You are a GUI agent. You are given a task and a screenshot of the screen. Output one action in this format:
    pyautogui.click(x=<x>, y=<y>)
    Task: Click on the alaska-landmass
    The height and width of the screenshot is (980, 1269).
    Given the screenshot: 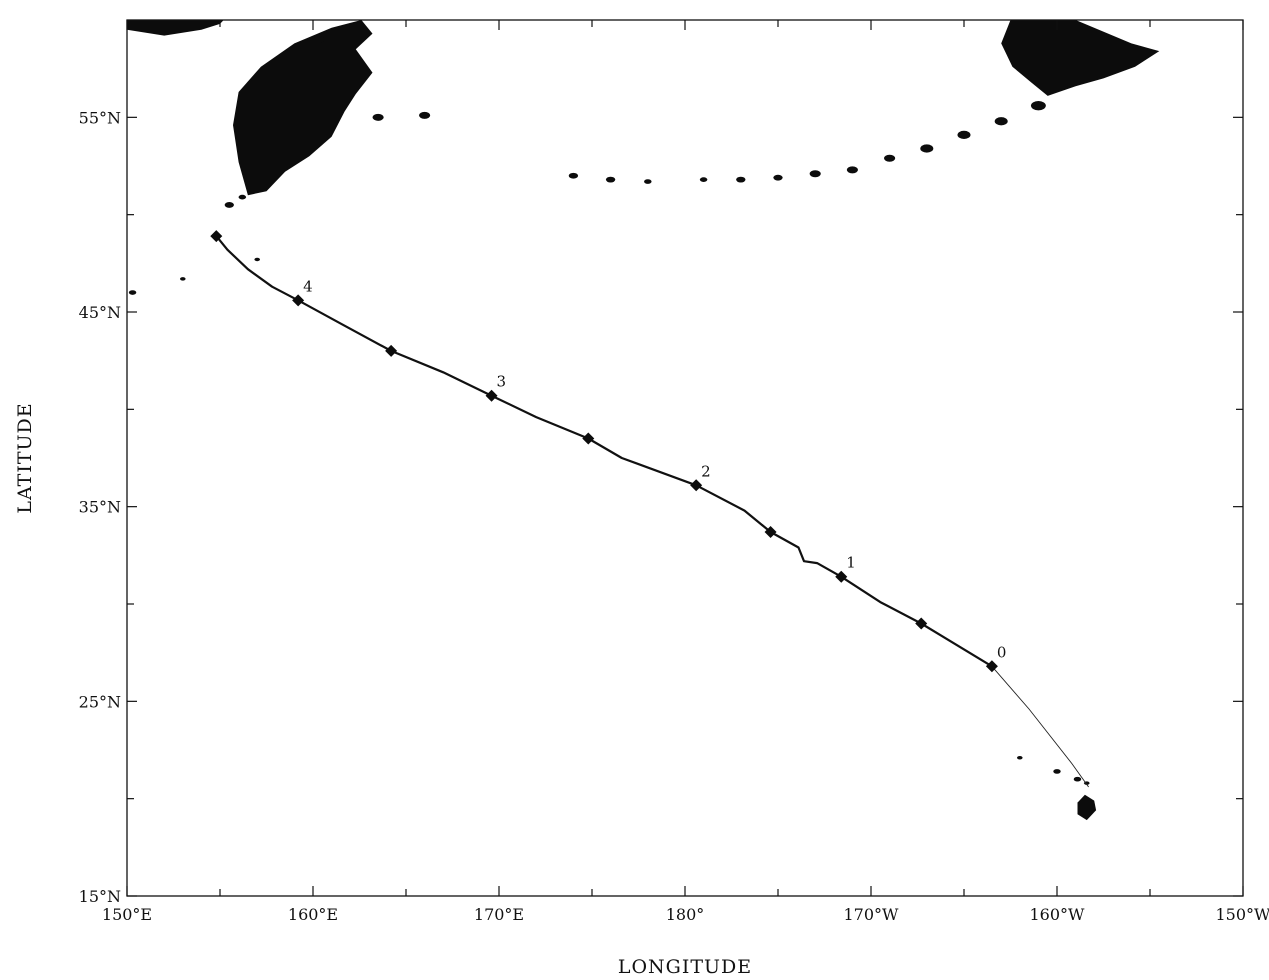 What is the action you would take?
    pyautogui.click(x=1080, y=58)
    